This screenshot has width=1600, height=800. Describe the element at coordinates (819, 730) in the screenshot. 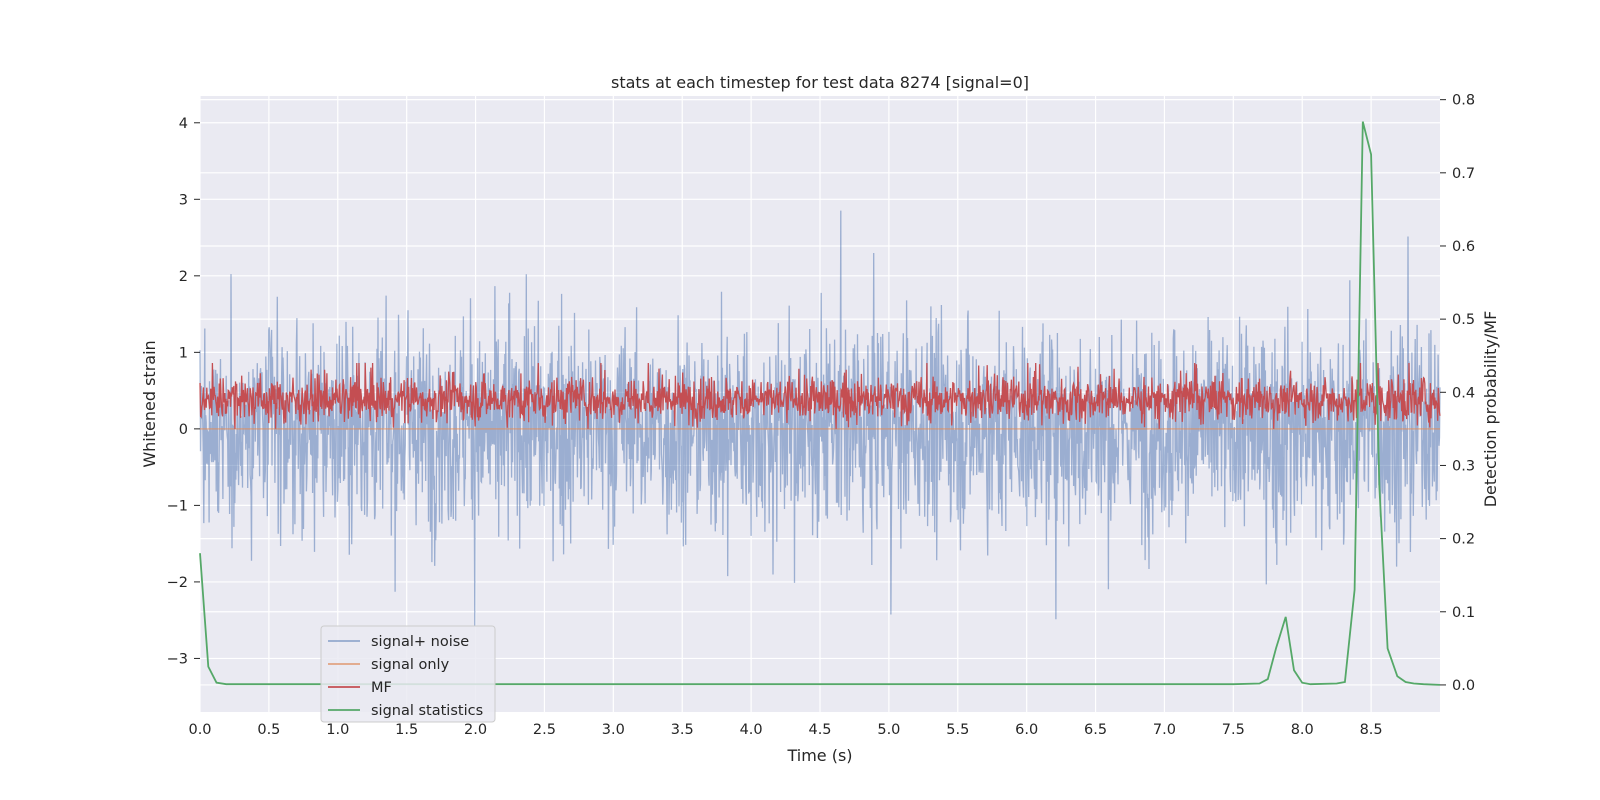

I see `x-tick-label: 4.5` at that location.